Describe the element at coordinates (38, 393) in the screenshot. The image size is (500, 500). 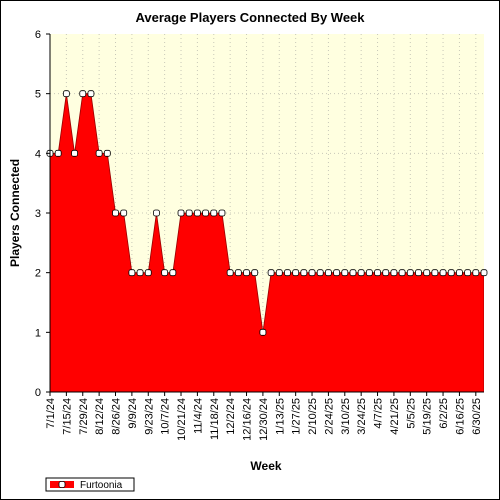
I see `y-tick-label: 0` at that location.